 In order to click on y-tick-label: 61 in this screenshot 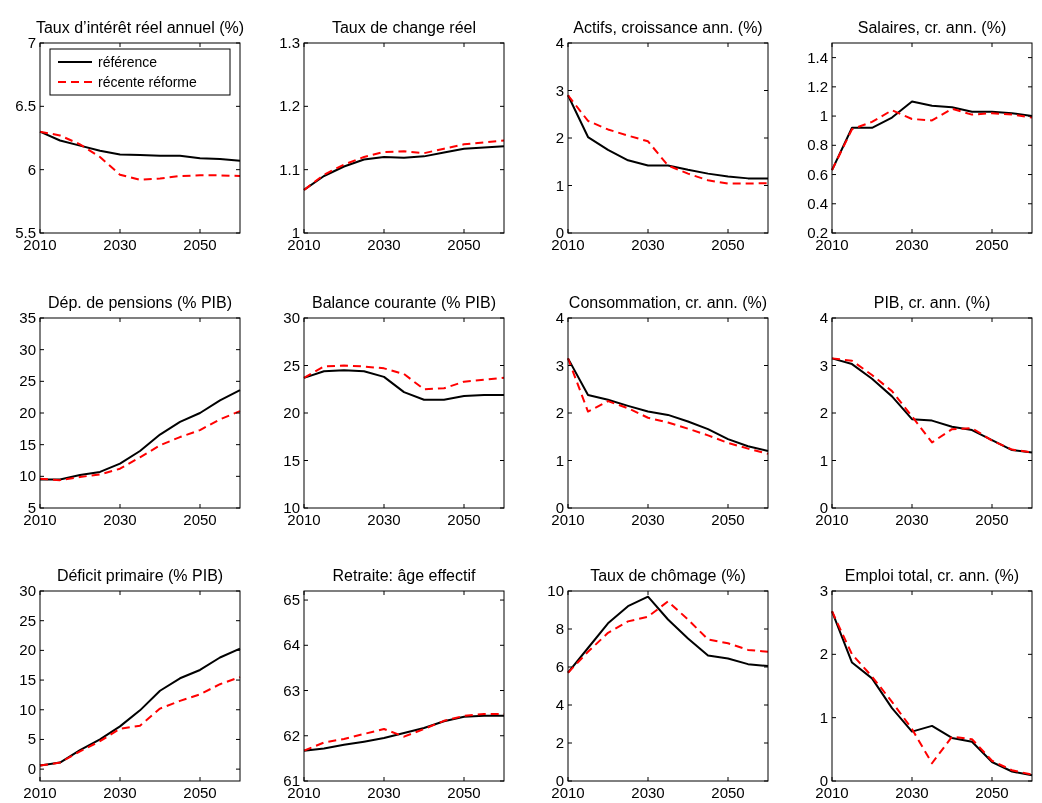, I will do `click(291, 780)`.